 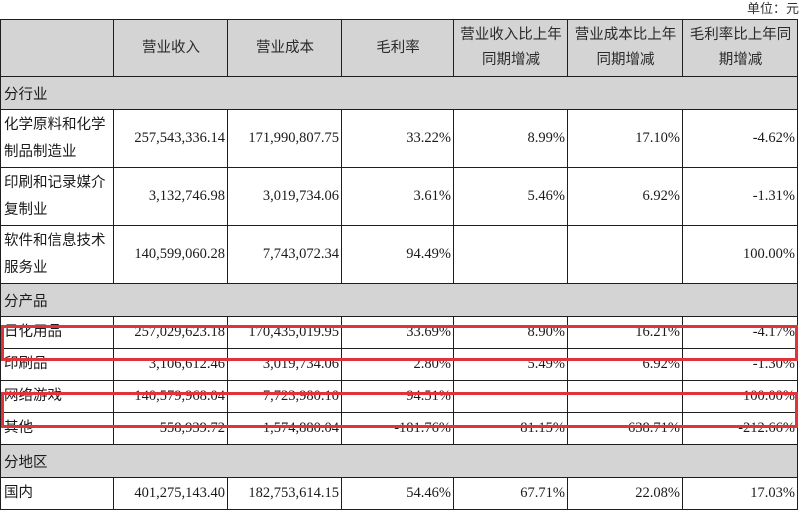 I want to click on cost-cell: 182,753,614.15, so click(x=284, y=493).